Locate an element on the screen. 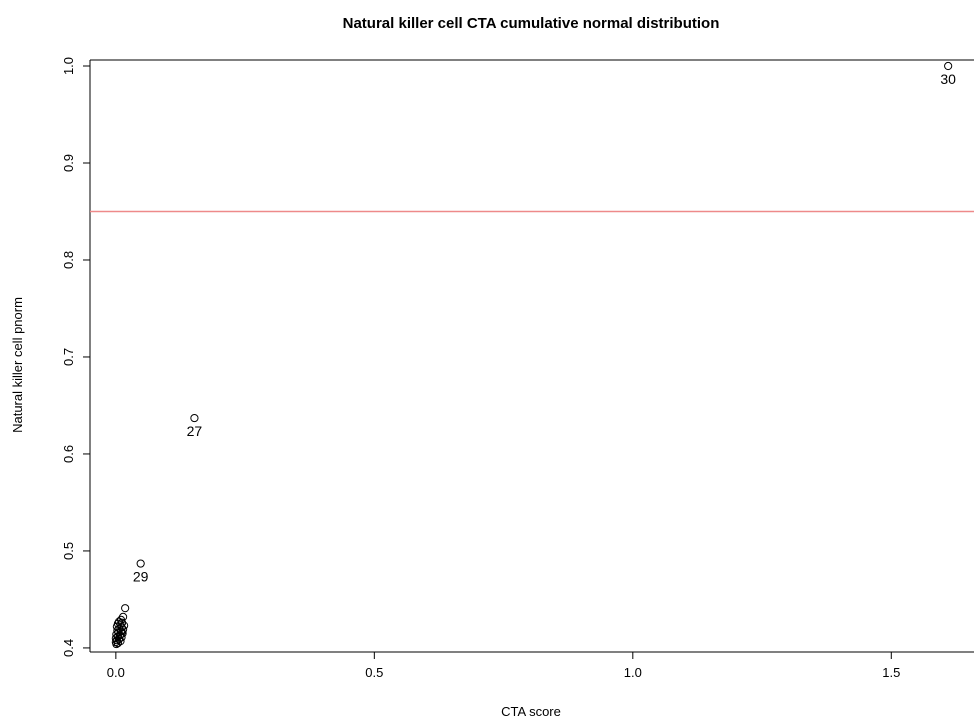 The width and height of the screenshot is (974, 725). x-tick-label: 1.0 is located at coordinates (633, 672).